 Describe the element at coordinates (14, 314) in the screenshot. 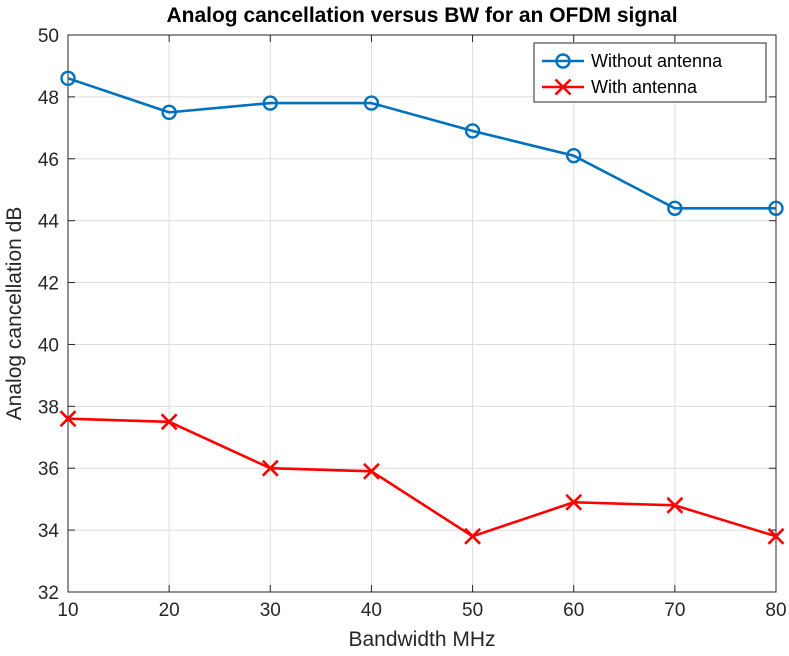

I see `y-axis-label: Analog cancellation dB` at that location.